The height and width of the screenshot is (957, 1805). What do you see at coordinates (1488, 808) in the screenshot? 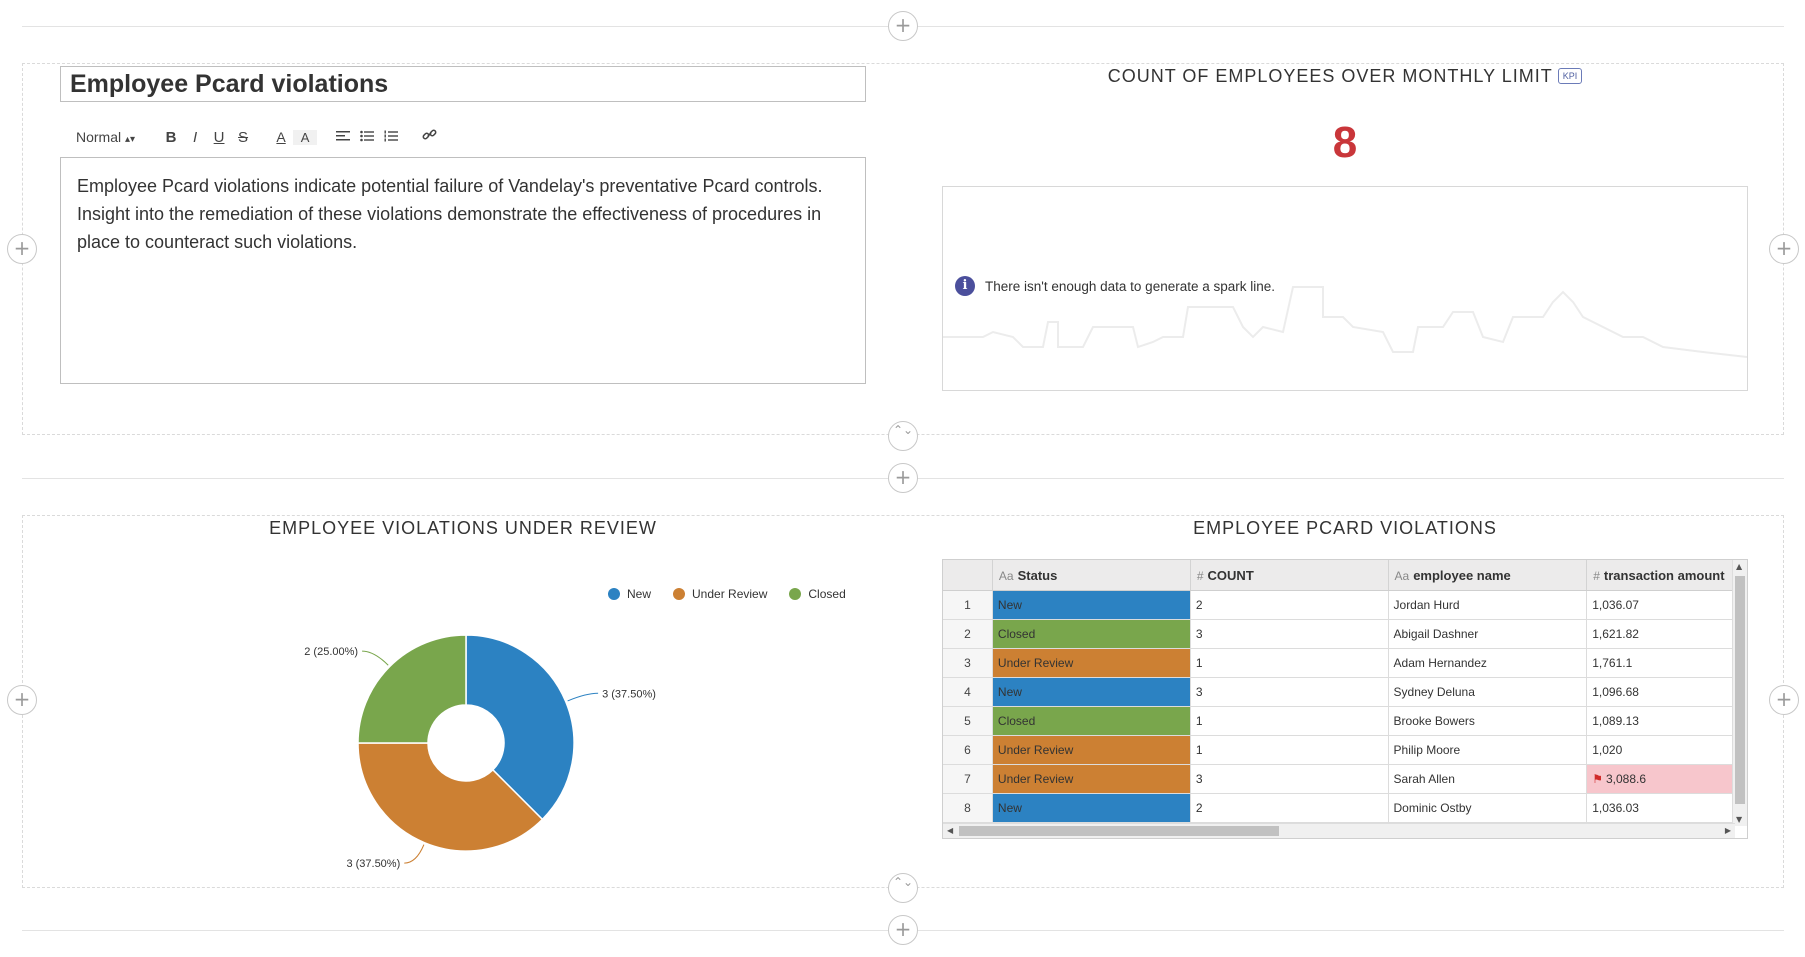
I see `cell-employee-name: Dominic Ostby` at bounding box center [1488, 808].